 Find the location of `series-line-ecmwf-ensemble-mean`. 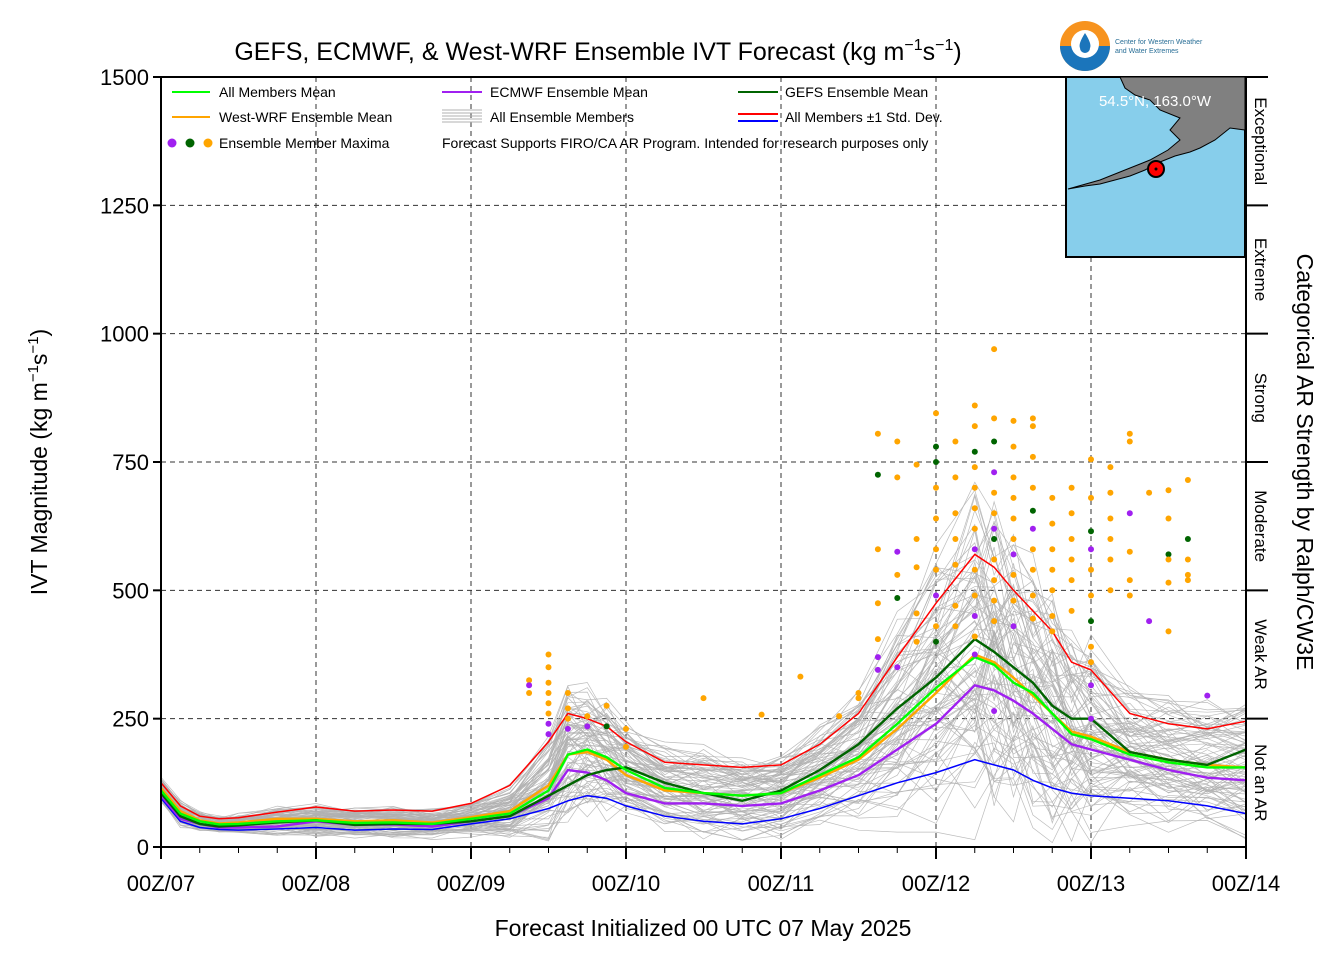

series-line-ecmwf-ensemble-mean is located at coordinates (703, 756).